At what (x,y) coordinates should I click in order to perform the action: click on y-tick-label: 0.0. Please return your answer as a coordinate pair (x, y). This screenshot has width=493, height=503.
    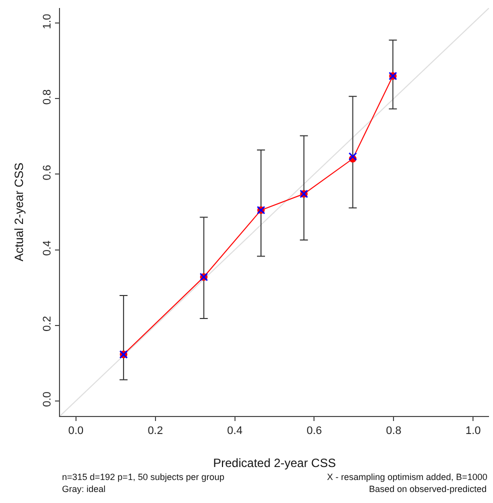
    Looking at the image, I should click on (48, 399).